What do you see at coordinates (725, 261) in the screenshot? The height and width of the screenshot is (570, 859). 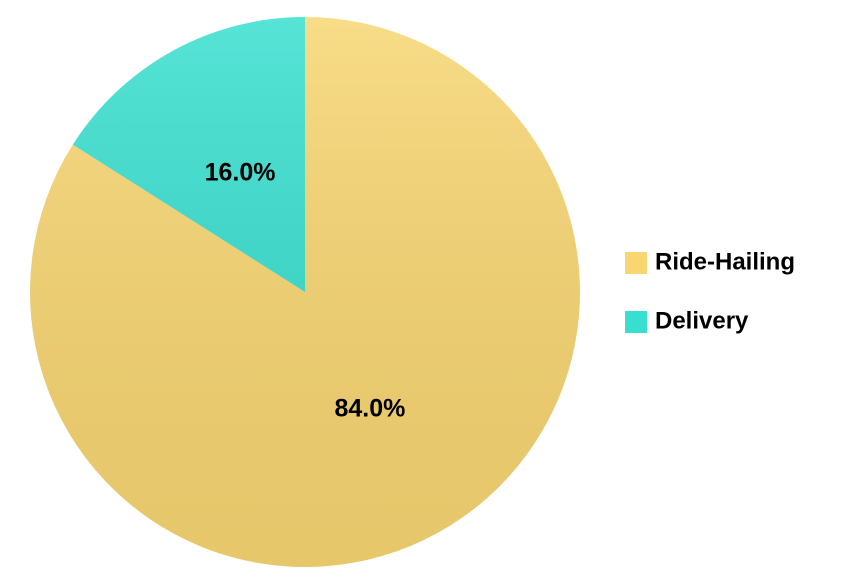 I see `legend-label: Ride-Hailing` at bounding box center [725, 261].